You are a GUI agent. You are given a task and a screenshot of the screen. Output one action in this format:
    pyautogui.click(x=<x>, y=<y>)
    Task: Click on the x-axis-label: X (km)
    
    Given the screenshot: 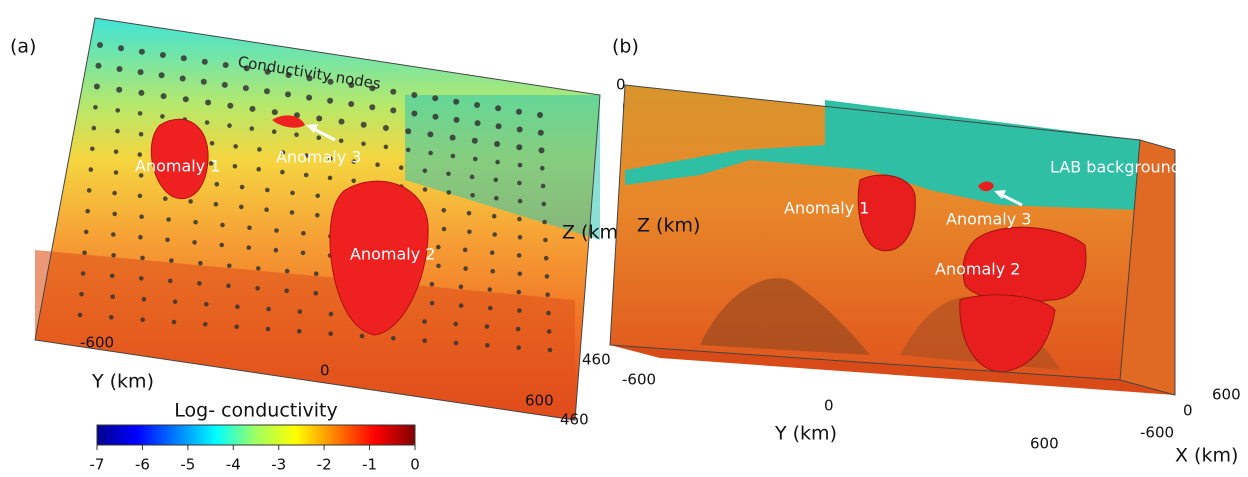 What is the action you would take?
    pyautogui.click(x=1206, y=456)
    